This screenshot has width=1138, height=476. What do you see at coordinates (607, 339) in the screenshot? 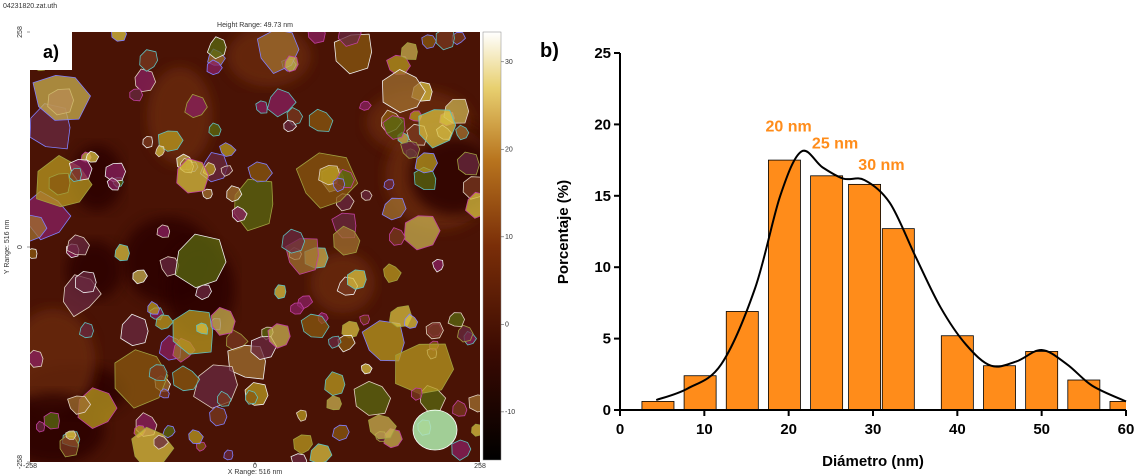
I see `y-tick-label: 5` at bounding box center [607, 339].